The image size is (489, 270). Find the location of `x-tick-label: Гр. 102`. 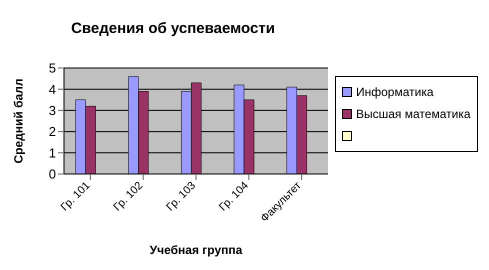

x-tick-label: Гр. 102 is located at coordinates (128, 197).